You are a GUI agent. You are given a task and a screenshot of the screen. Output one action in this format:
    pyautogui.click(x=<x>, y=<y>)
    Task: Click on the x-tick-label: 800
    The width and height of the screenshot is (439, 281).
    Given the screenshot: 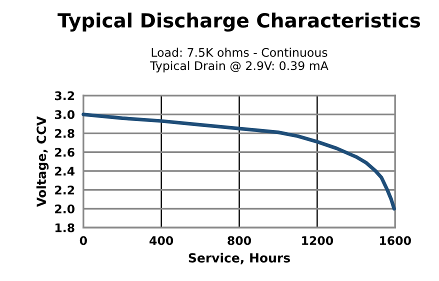 What is the action you would take?
    pyautogui.click(x=240, y=241)
    